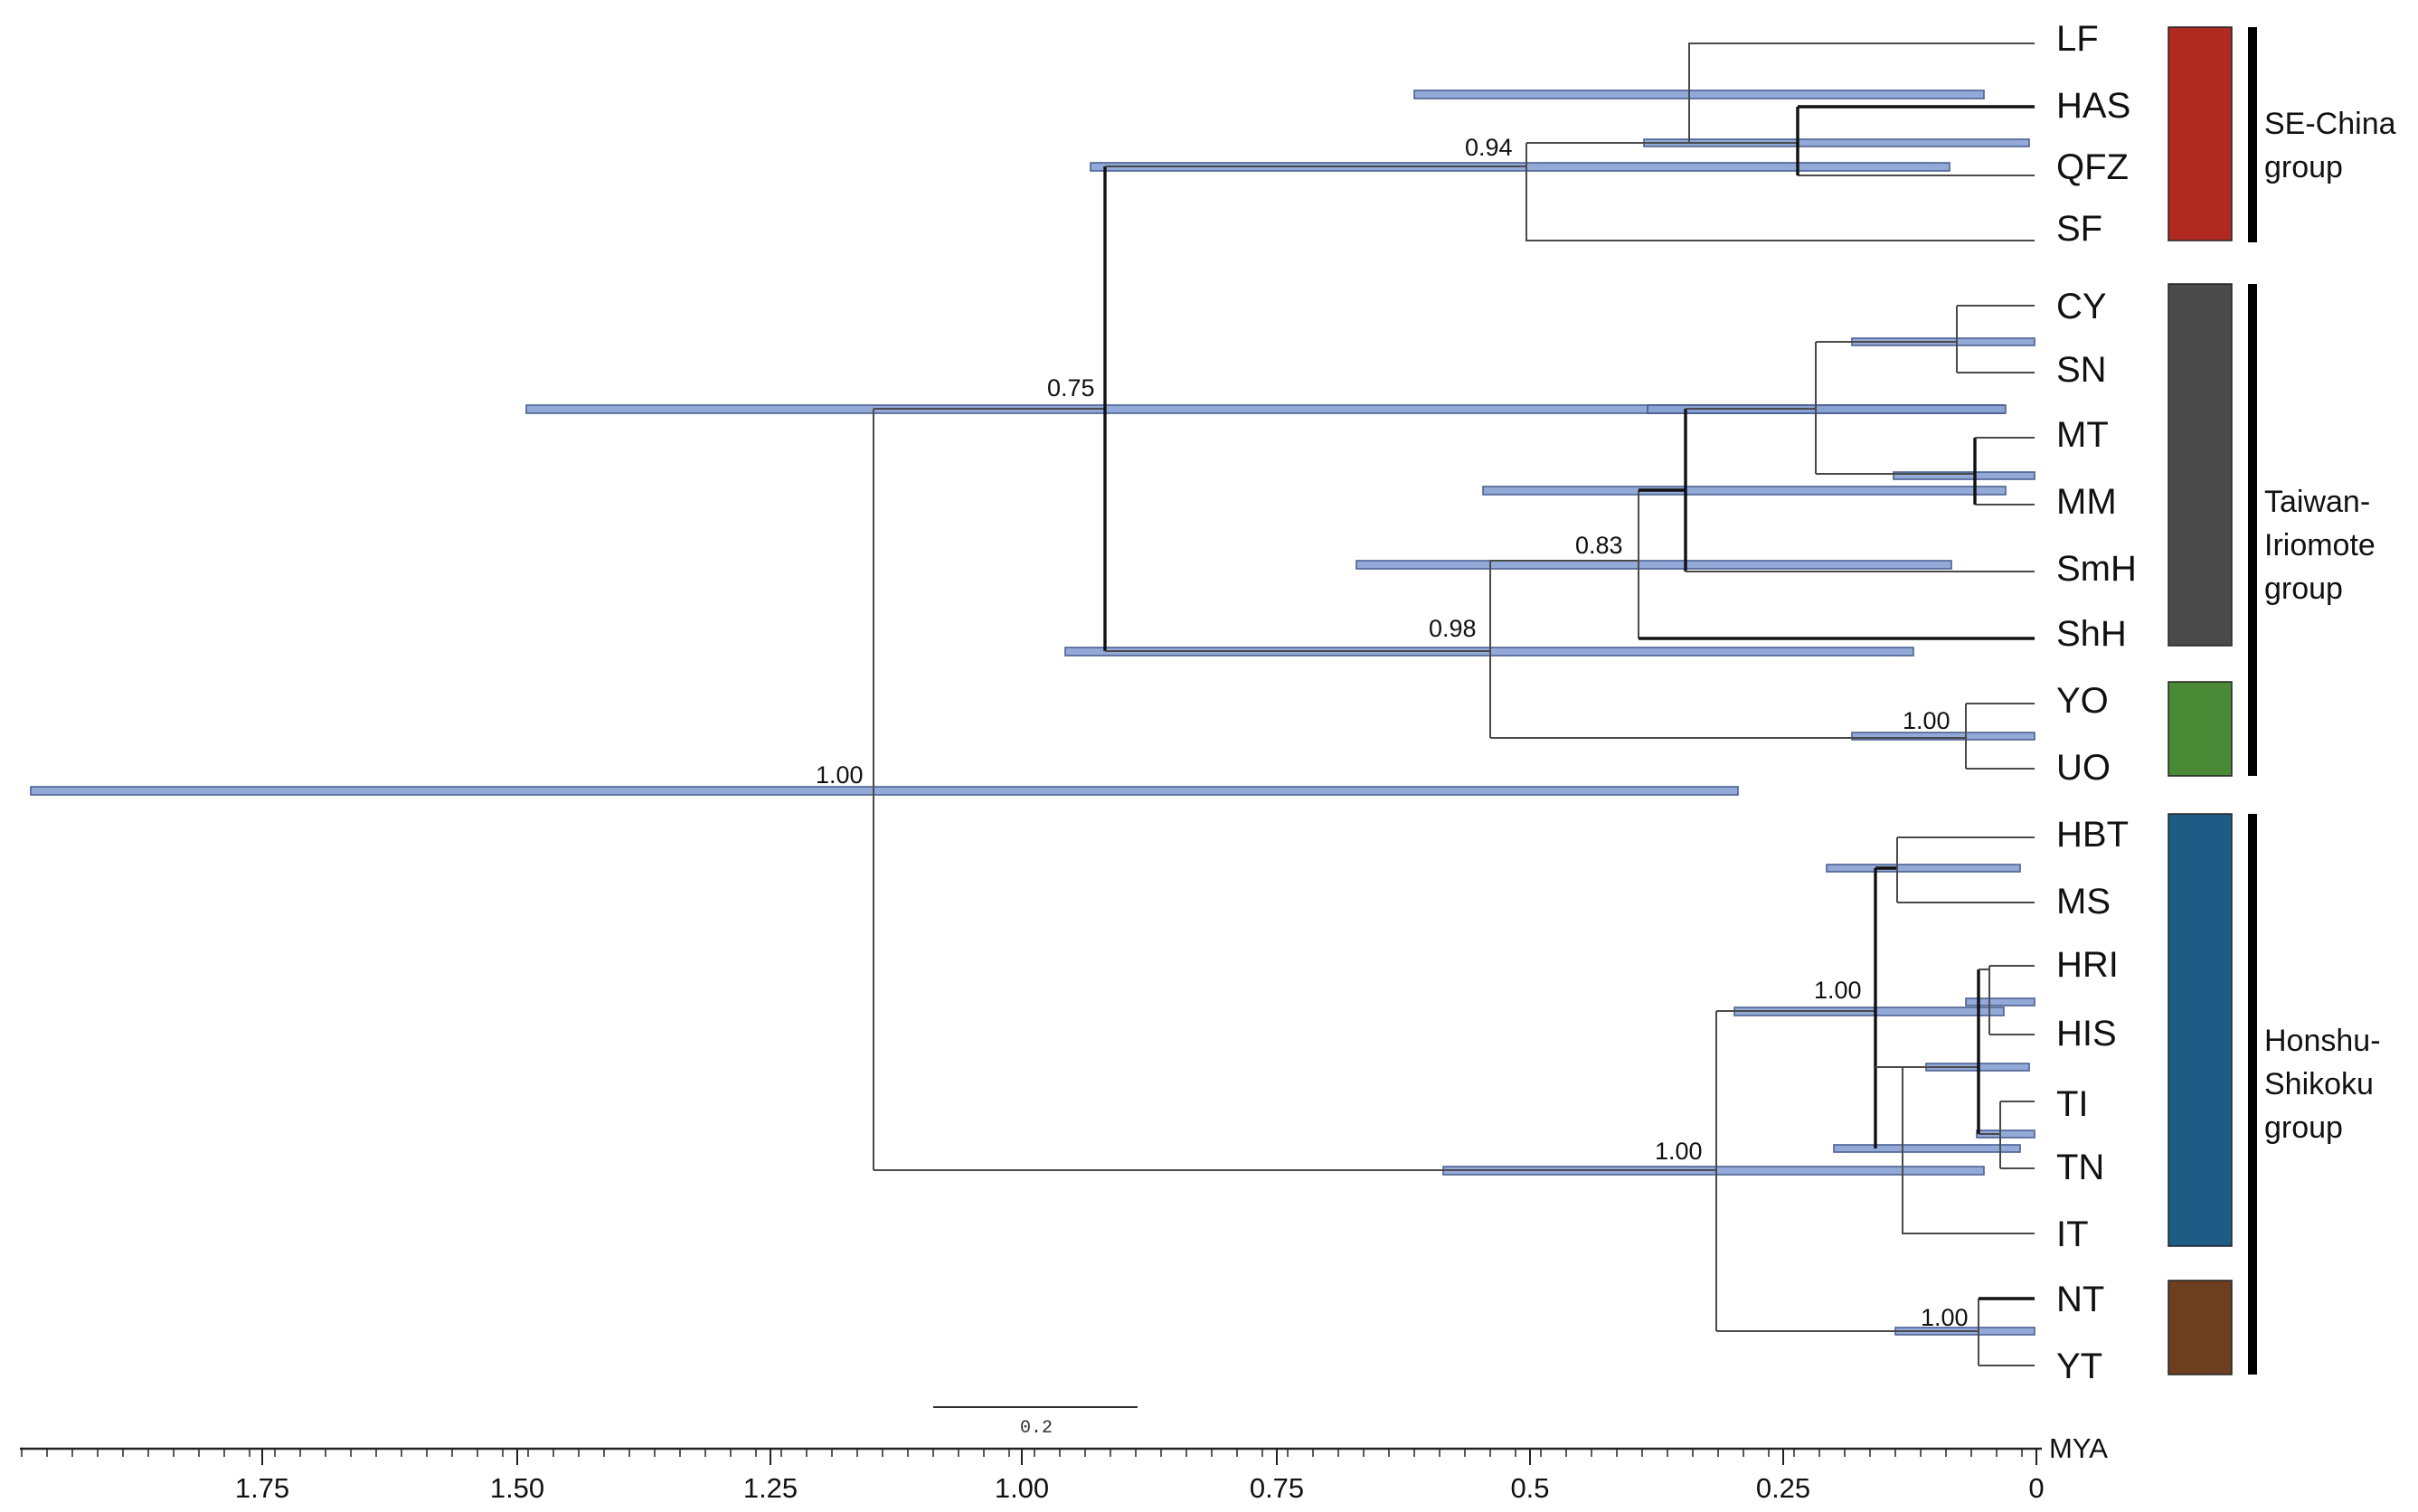 This screenshot has width=2418, height=1512. What do you see at coordinates (2322, 1041) in the screenshot?
I see `group-label-line: Honshu-` at bounding box center [2322, 1041].